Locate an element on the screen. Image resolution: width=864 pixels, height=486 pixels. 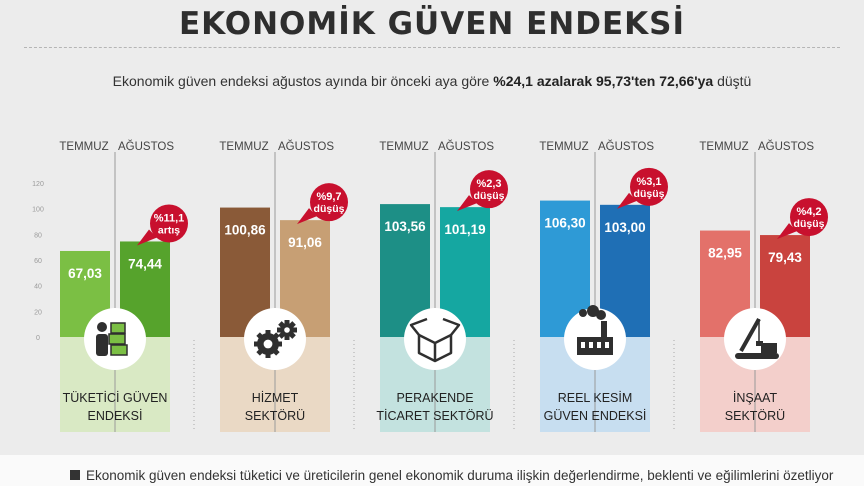
value-label: 91,06 is located at coordinates (305, 242).